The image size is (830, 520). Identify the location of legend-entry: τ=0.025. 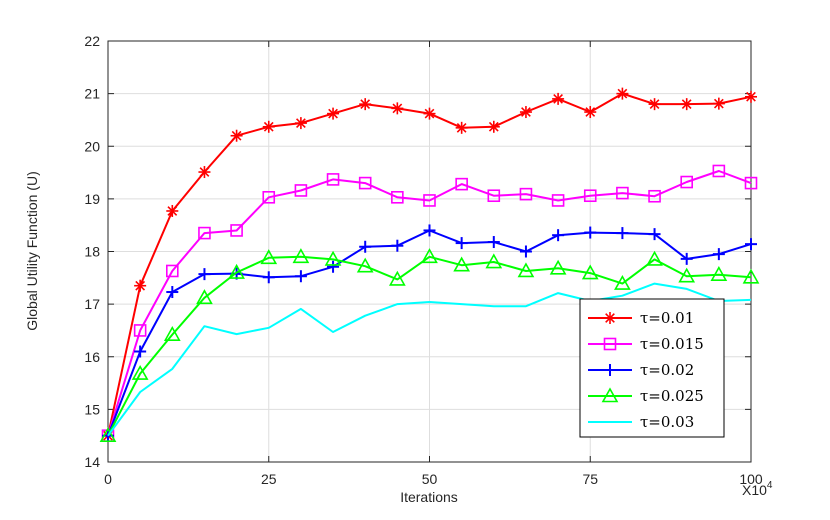
(646, 396).